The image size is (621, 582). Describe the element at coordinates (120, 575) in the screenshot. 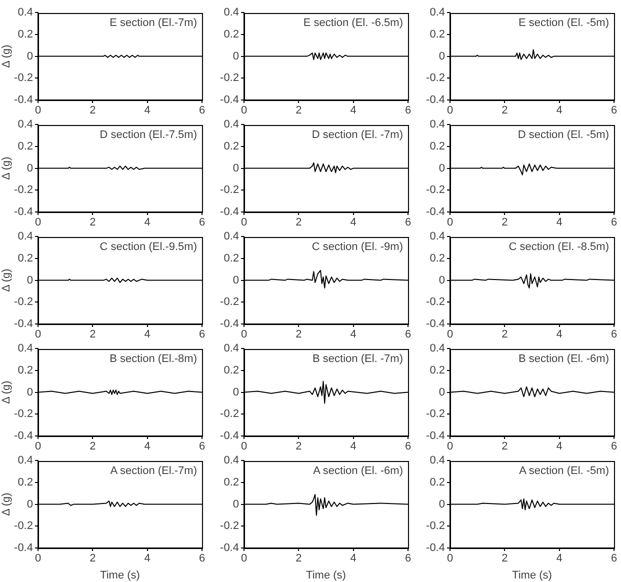

I see `x-axis-title: Time (s)` at that location.